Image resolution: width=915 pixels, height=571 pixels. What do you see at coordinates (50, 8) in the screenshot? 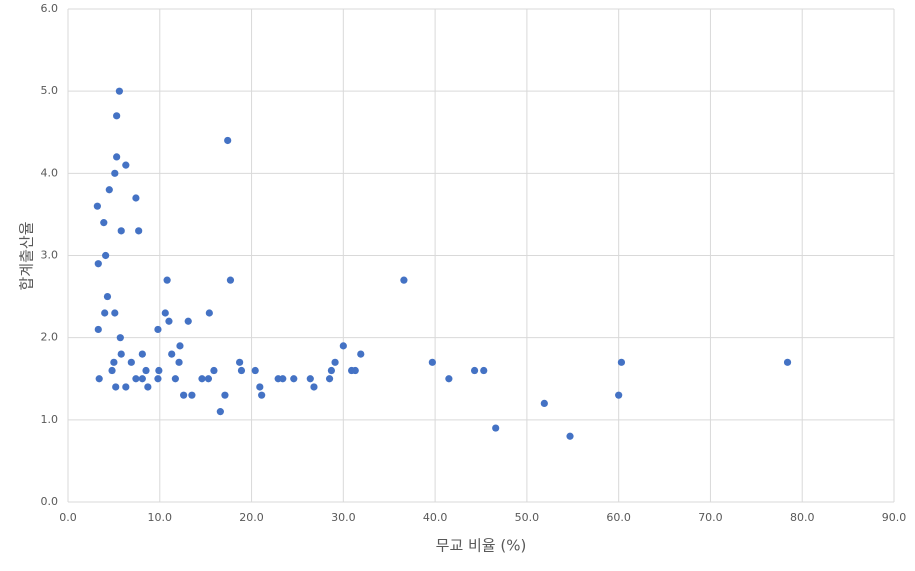
I see `y-tick-label: 6.0` at bounding box center [50, 8].